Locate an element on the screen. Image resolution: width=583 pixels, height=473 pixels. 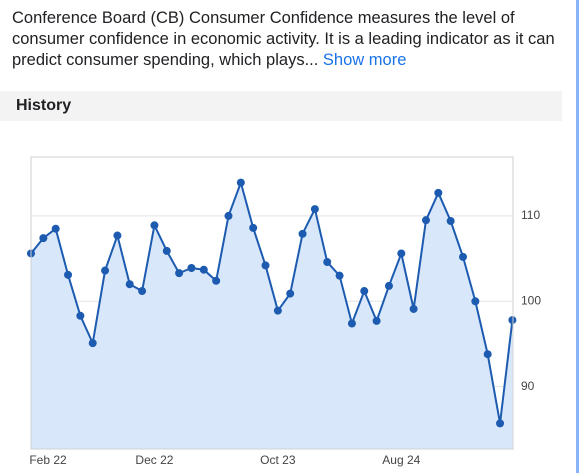
x-tick-label: Aug 24 is located at coordinates (401, 460).